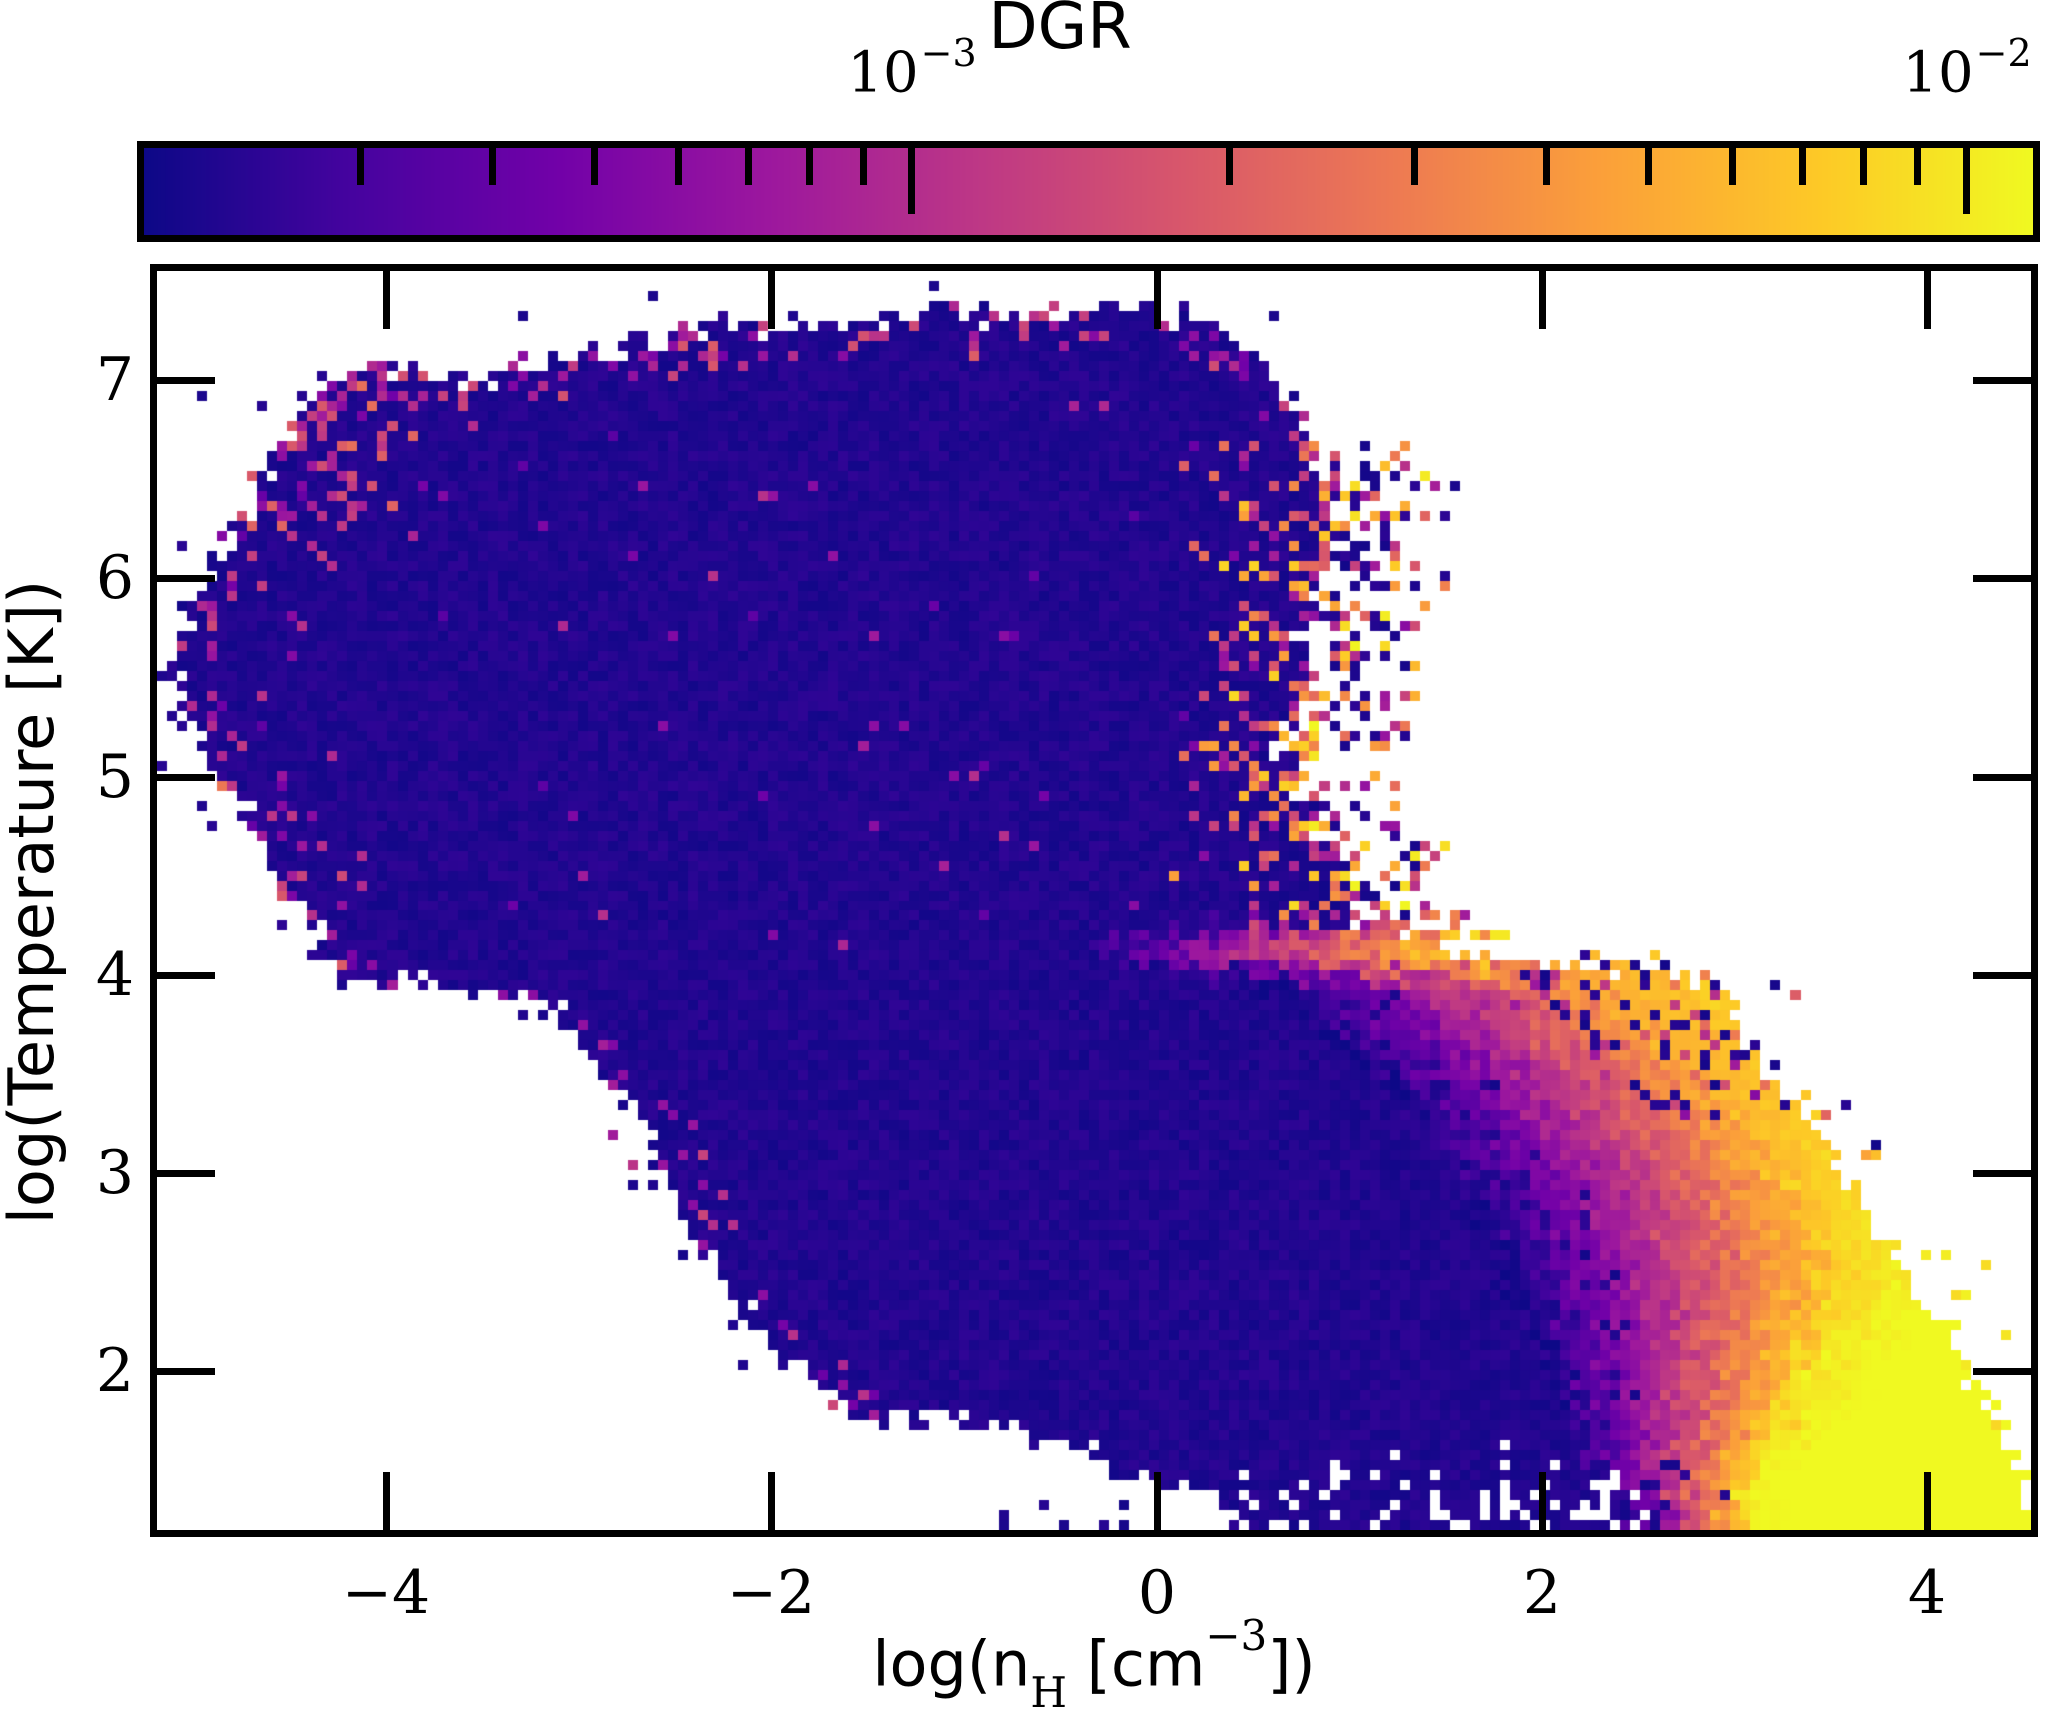  What do you see at coordinates (1542, 1593) in the screenshot?
I see `x-tick-label: 2` at bounding box center [1542, 1593].